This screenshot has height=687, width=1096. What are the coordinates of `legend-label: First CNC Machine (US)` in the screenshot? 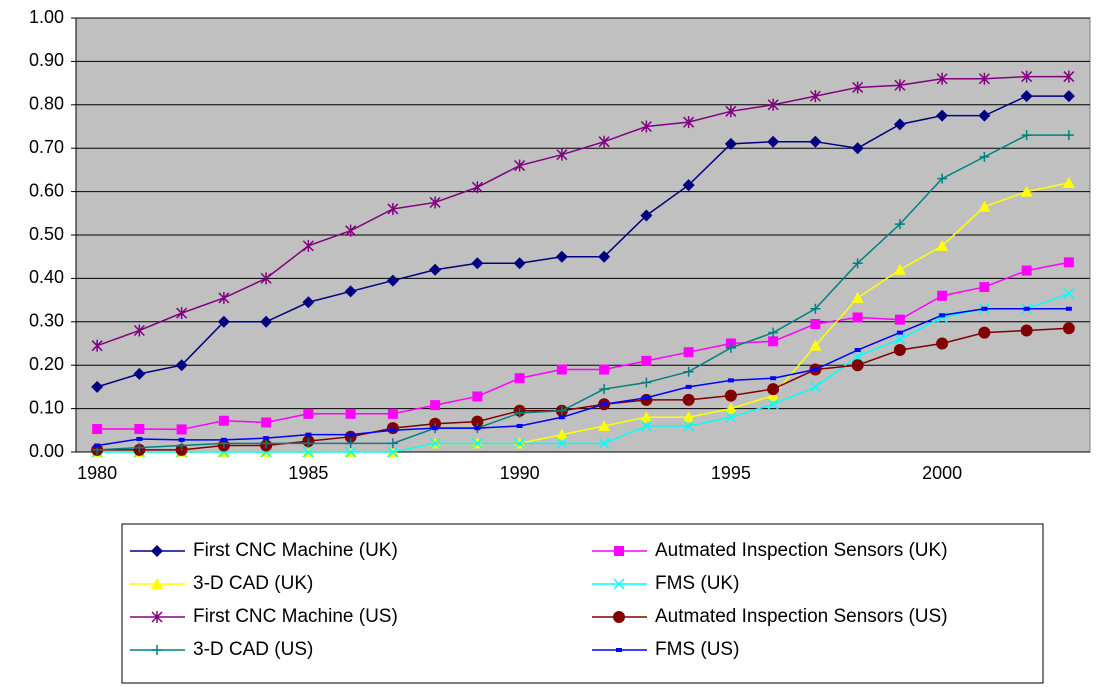 It's located at (295, 616).